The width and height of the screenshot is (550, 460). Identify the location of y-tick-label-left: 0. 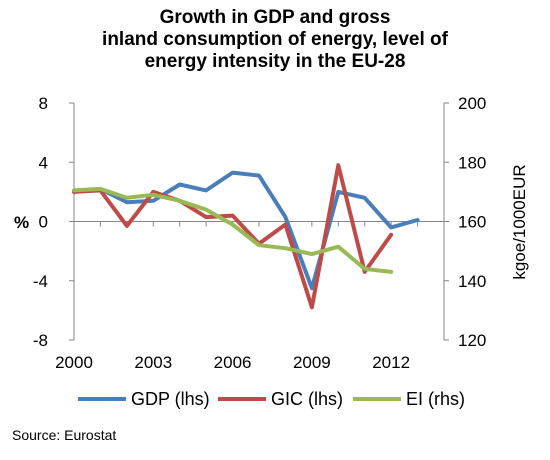
(43, 222).